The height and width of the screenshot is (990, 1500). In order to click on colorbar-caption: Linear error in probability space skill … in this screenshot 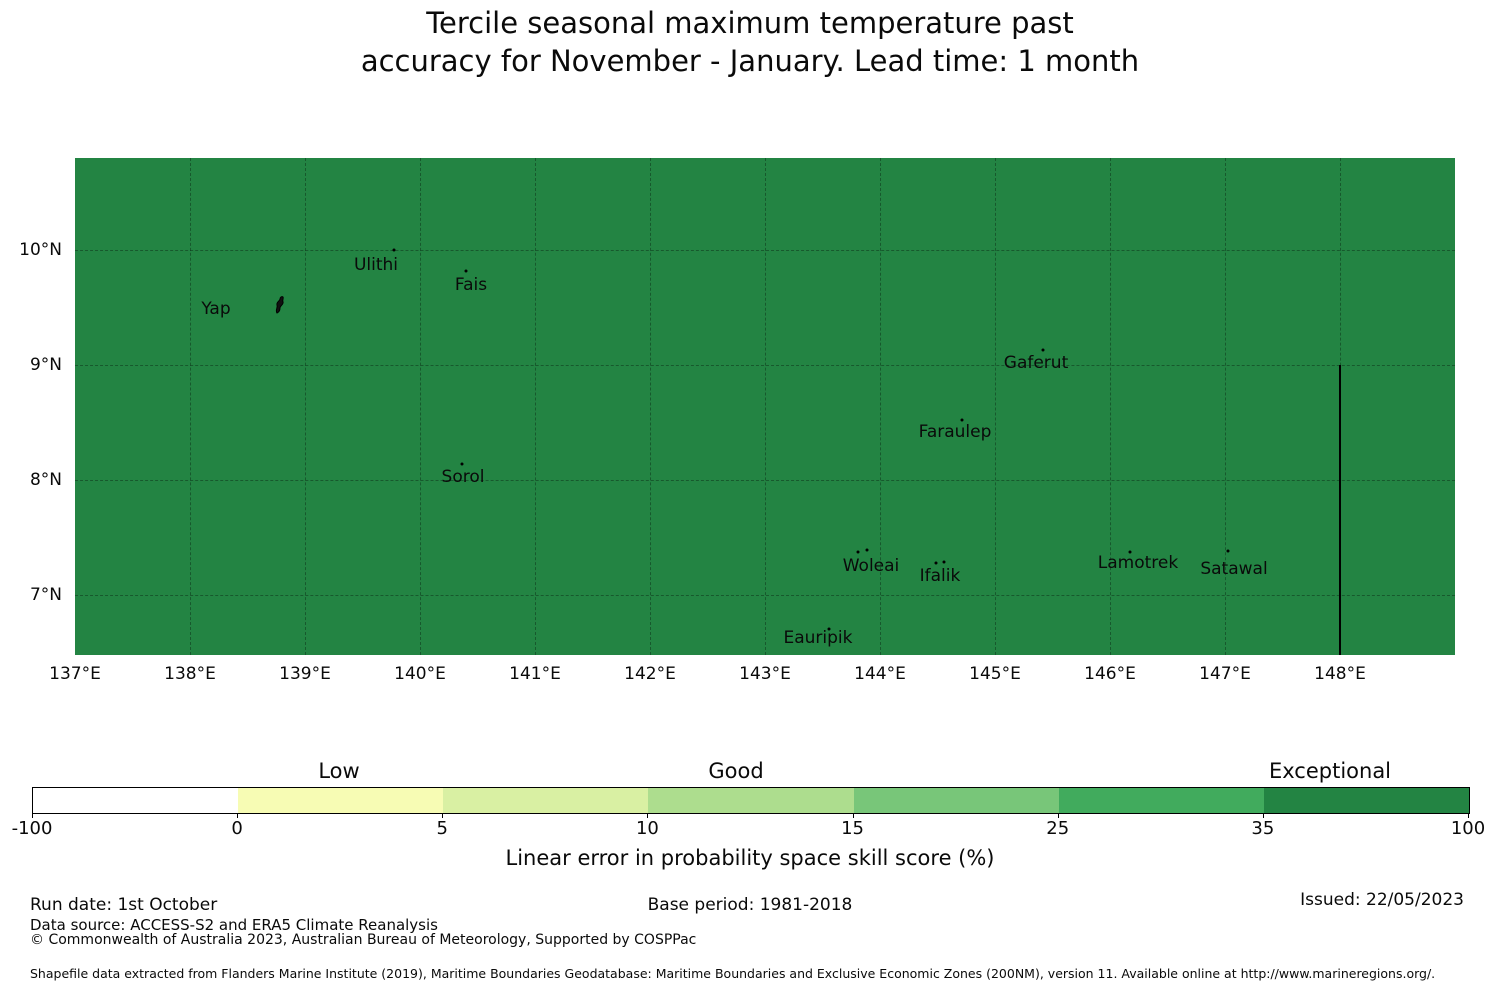, I will do `click(750, 858)`.